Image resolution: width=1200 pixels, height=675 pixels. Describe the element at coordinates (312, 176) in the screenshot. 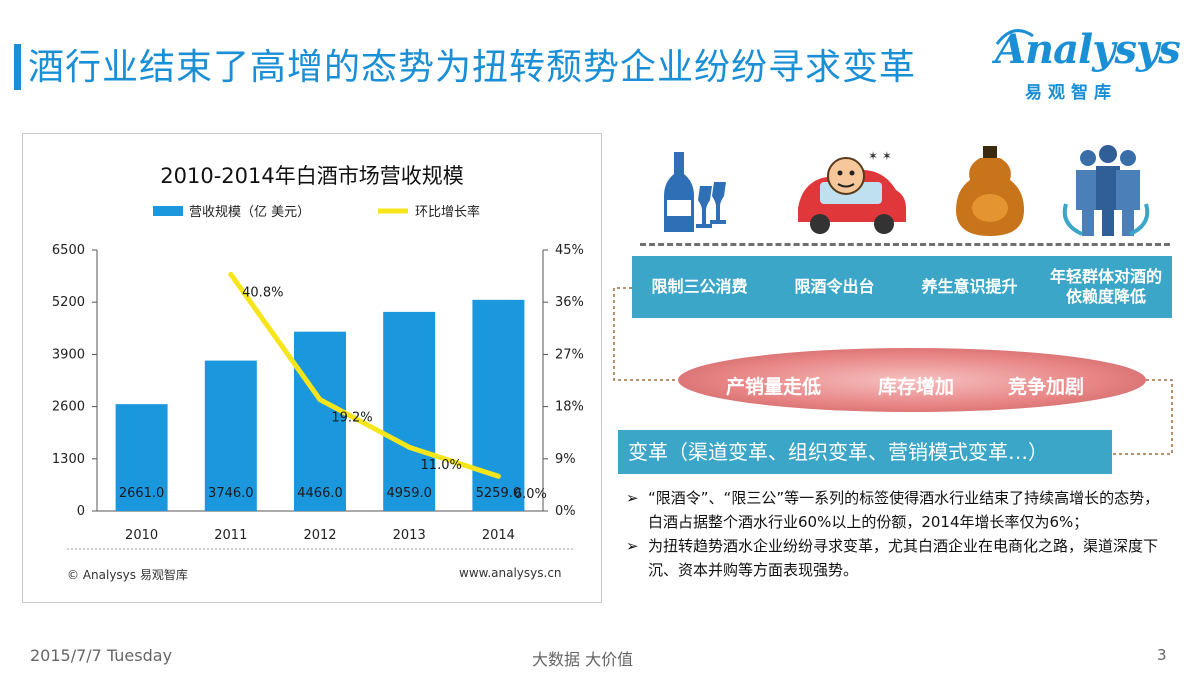

I see `chart-title: 2010-2014年白酒市场营收规模` at that location.